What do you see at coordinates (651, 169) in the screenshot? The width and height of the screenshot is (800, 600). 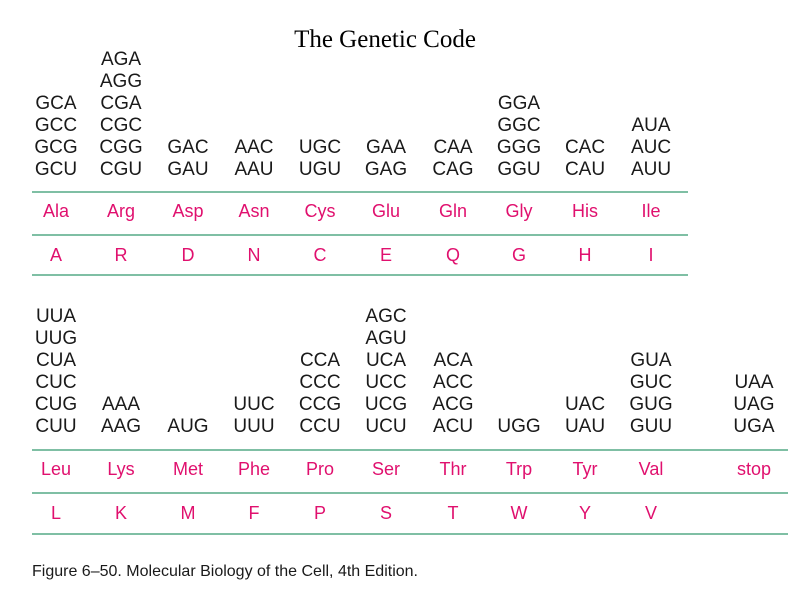 I see `codon: AUU` at bounding box center [651, 169].